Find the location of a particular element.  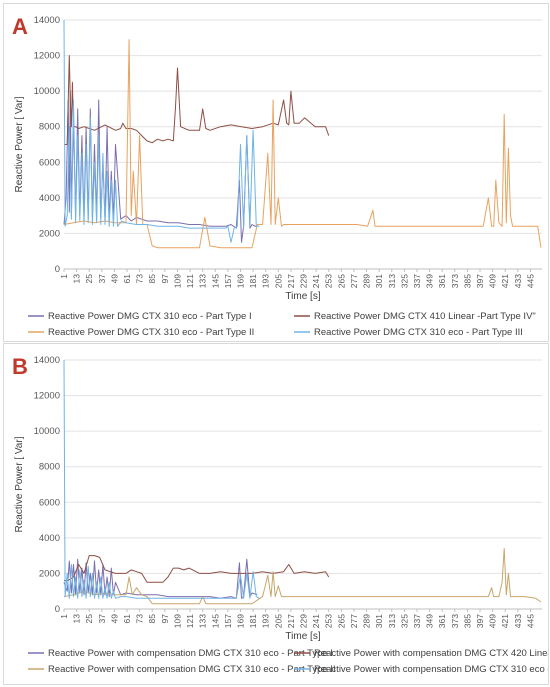

chart-a-x-tick-label: 85 is located at coordinates (152, 279).